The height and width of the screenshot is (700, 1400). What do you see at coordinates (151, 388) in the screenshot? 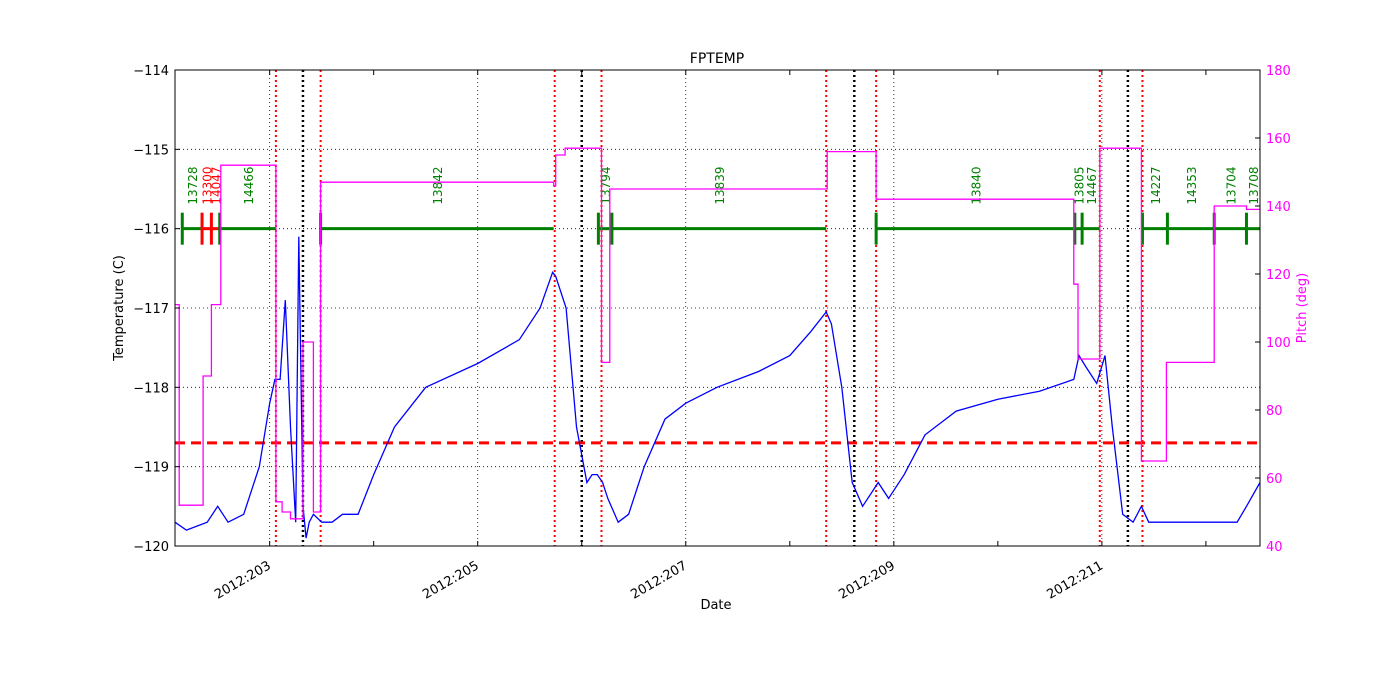
I see `y-tick-label: −118` at bounding box center [151, 388].